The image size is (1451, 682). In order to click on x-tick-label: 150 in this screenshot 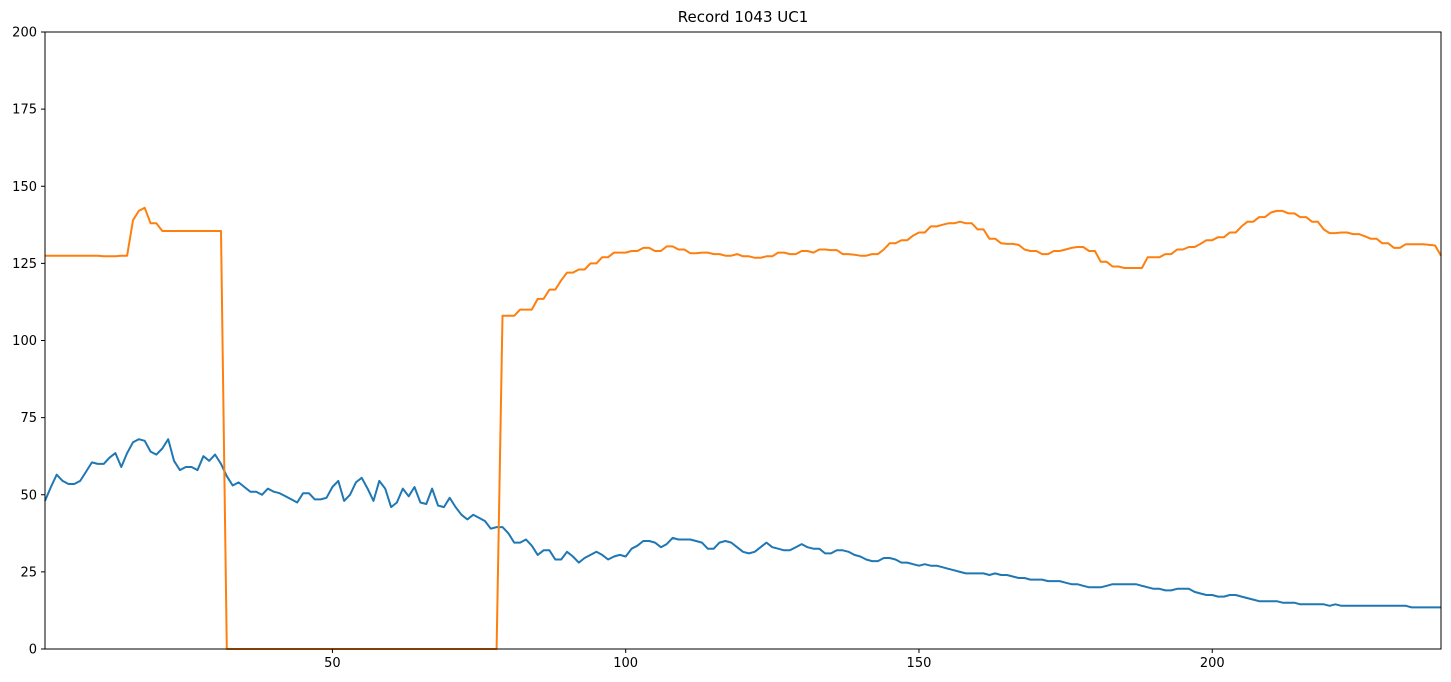, I will do `click(919, 663)`.